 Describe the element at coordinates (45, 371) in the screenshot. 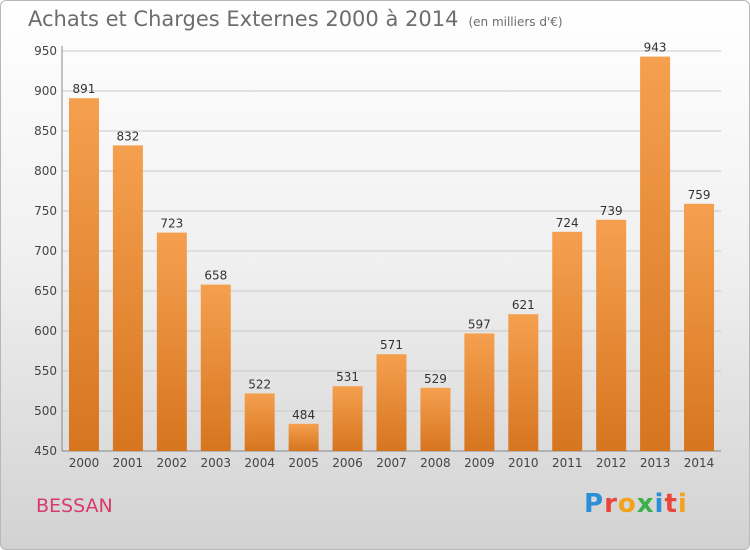

I see `y-tick-label: 550` at that location.